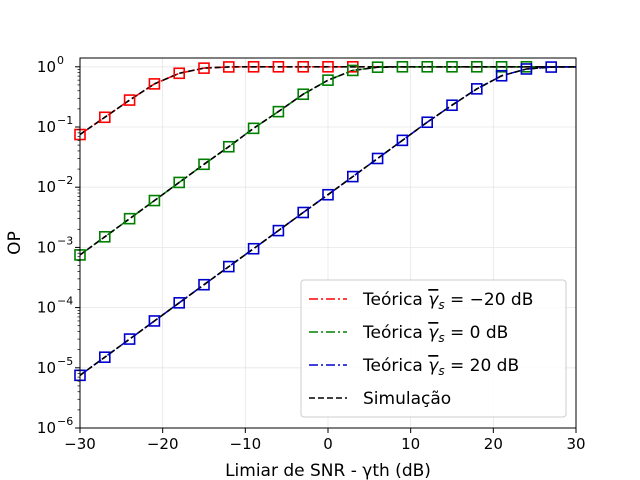 This screenshot has height=480, width=640. What do you see at coordinates (65, 421) in the screenshot?
I see `y-tick-exponent: −6` at bounding box center [65, 421].